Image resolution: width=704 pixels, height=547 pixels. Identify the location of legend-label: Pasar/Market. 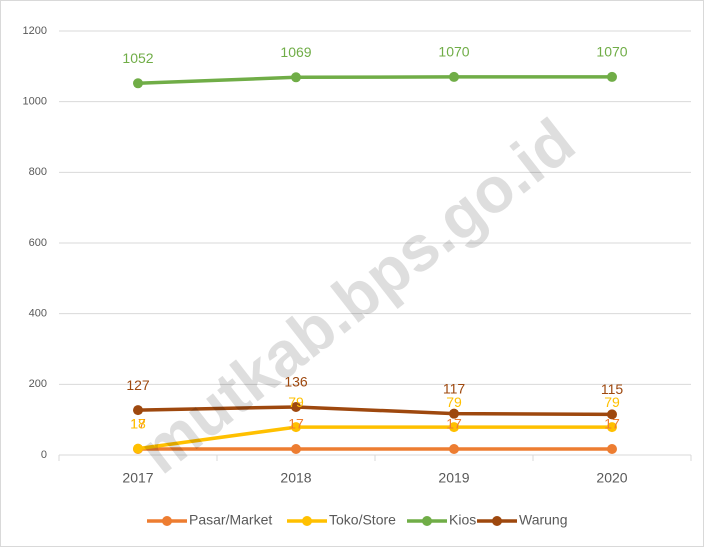
(230, 520).